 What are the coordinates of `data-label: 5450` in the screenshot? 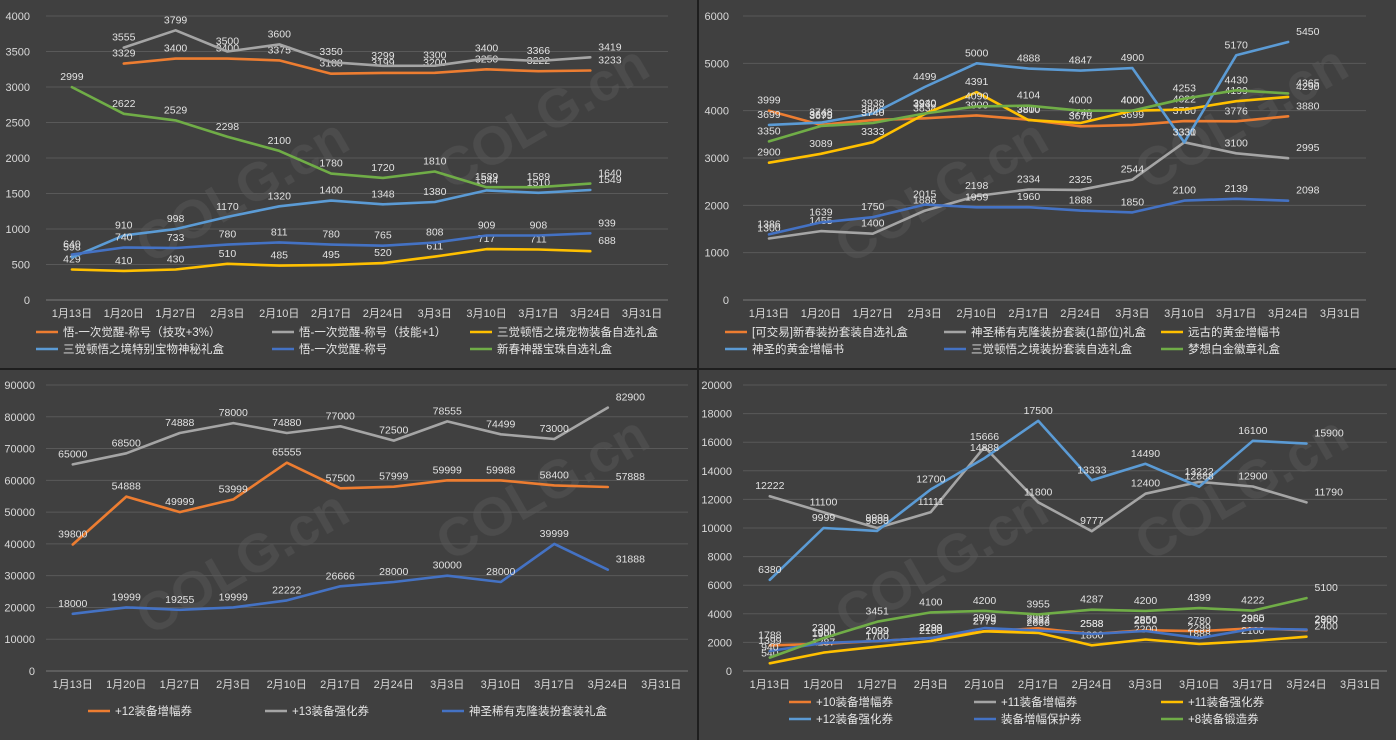 It's located at (1308, 32).